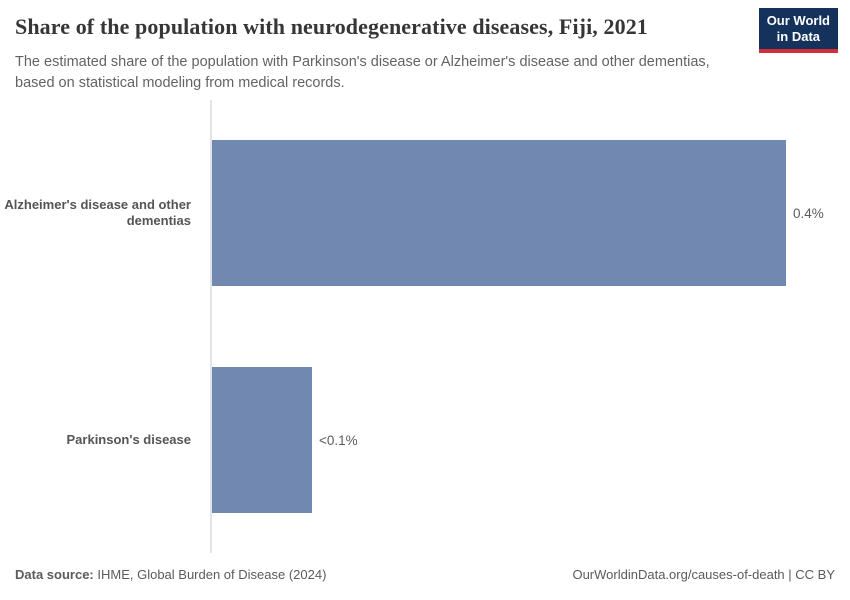 The height and width of the screenshot is (600, 850). I want to click on bar-value-label: 0.4%, so click(808, 213).